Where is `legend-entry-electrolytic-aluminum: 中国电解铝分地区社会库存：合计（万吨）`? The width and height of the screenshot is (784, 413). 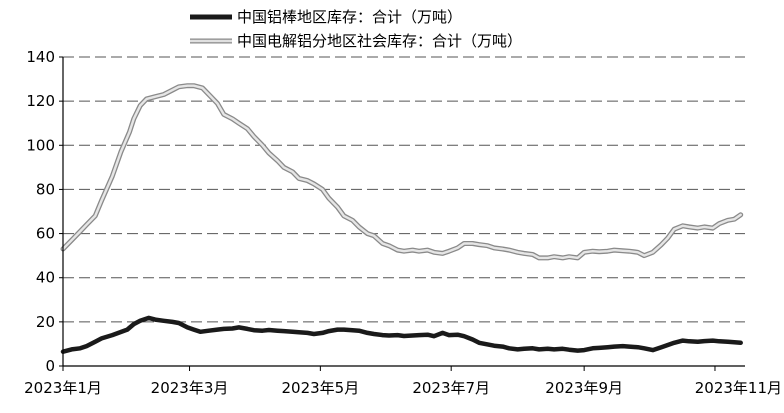 legend-entry-electrolytic-aluminum: 中国电解铝分地区社会库存：合计（万吨） is located at coordinates (356, 41).